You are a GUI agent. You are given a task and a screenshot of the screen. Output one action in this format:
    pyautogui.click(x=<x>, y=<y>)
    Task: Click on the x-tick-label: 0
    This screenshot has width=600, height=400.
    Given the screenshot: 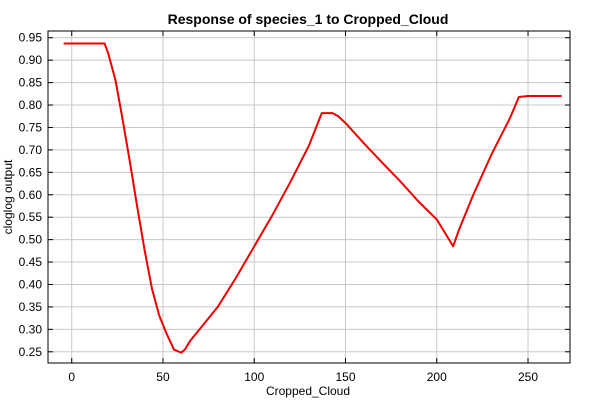 What is the action you would take?
    pyautogui.click(x=71, y=377)
    